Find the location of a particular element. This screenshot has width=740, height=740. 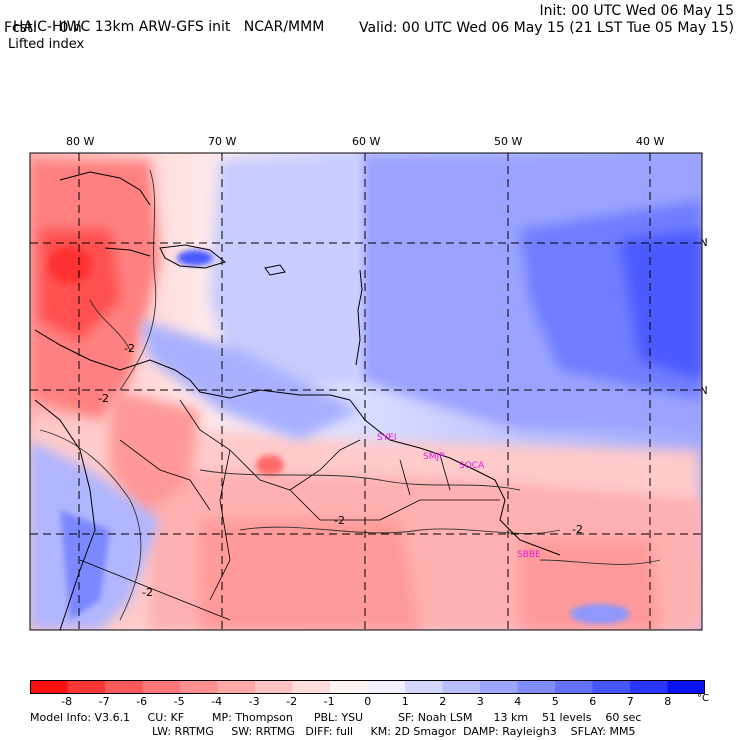

lon-label-50w: 50 W is located at coordinates (508, 141).